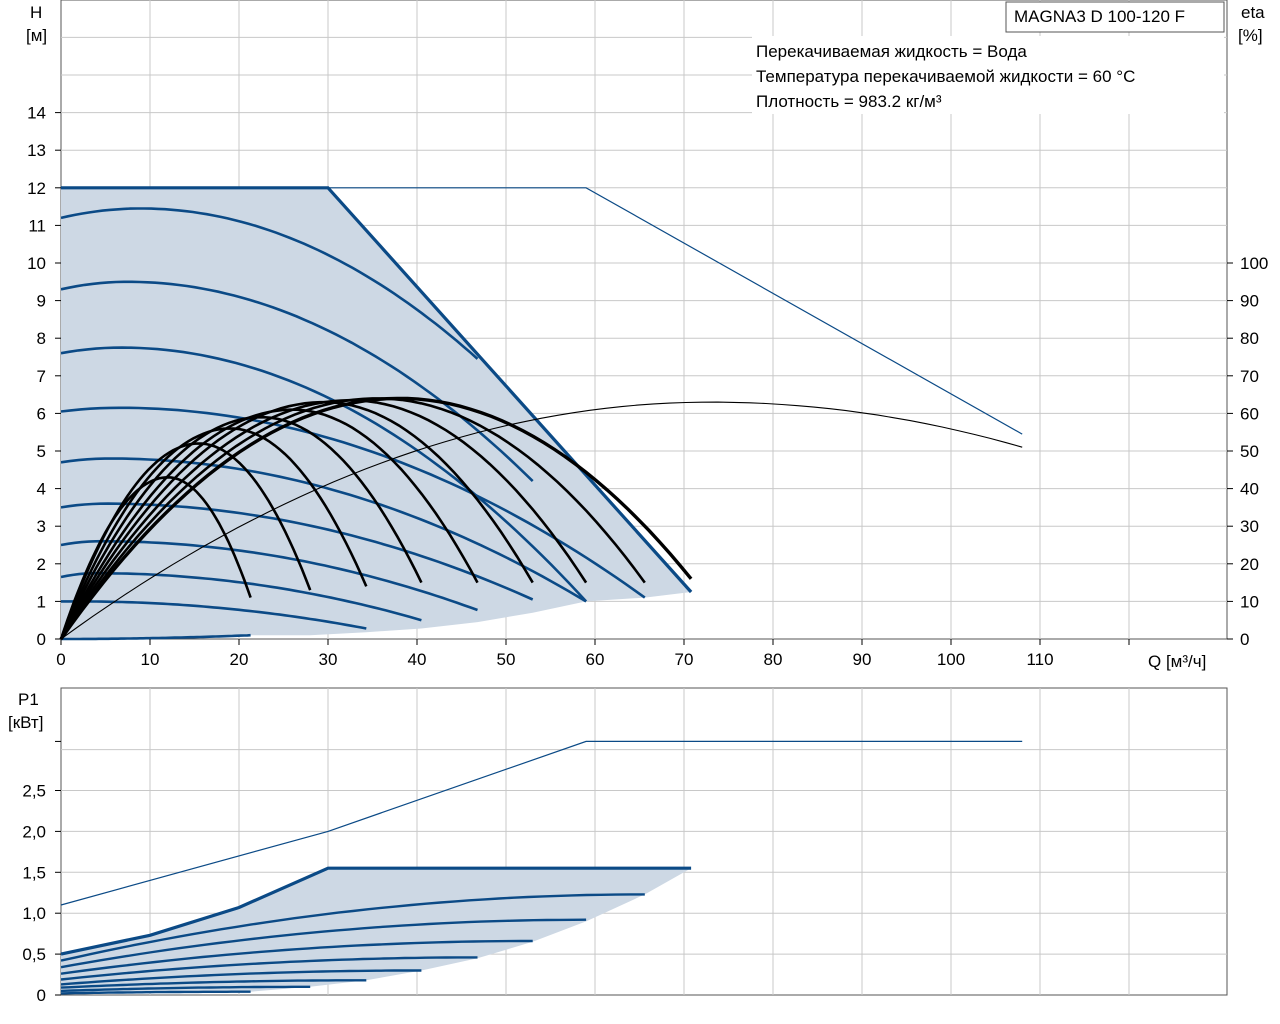 This screenshot has height=1024, width=1280. What do you see at coordinates (773, 659) in the screenshot?
I see `x-tick-label: 80` at bounding box center [773, 659].